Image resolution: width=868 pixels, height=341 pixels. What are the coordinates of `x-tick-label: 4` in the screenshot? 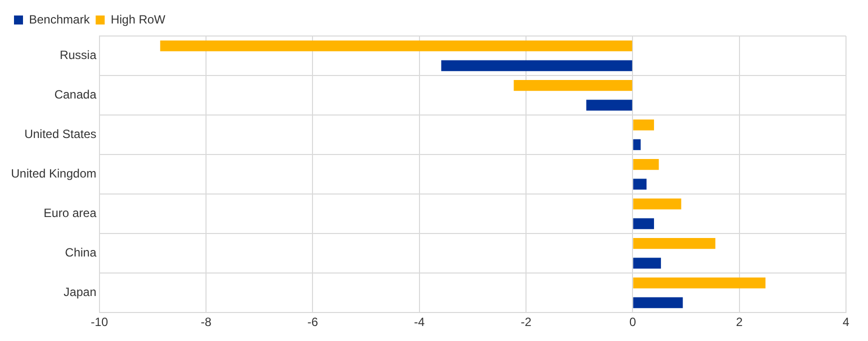 It's located at (846, 322).